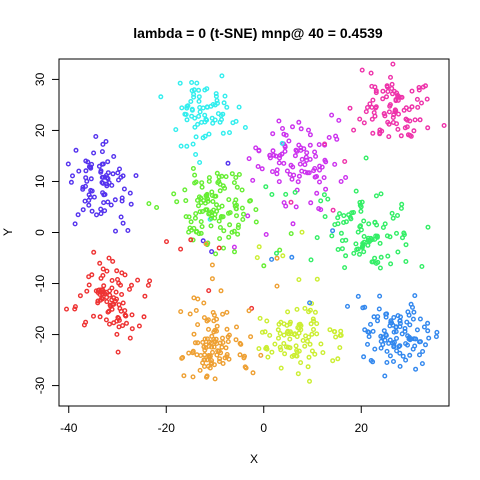 The width and height of the screenshot is (480, 480). I want to click on series-cluster-green-right, so click(347, 213).